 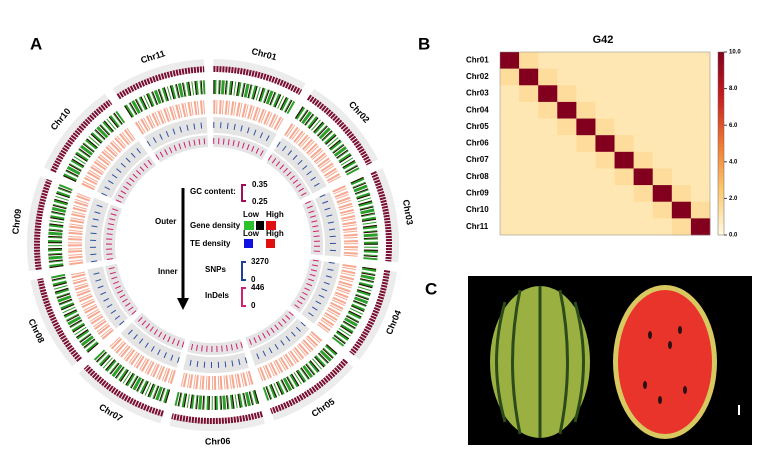 What do you see at coordinates (424, 43) in the screenshot?
I see `panel-label: B` at bounding box center [424, 43].